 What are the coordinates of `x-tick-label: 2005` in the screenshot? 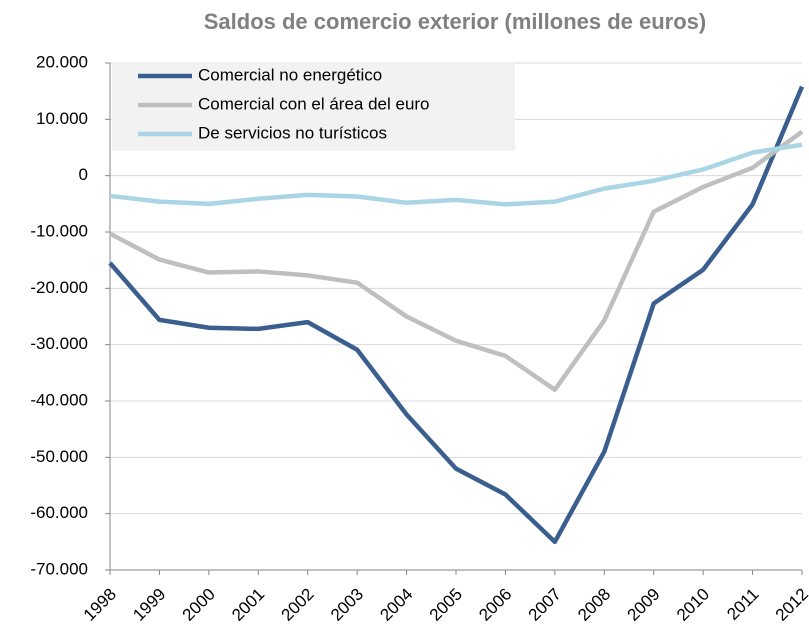 It's located at (446, 605).